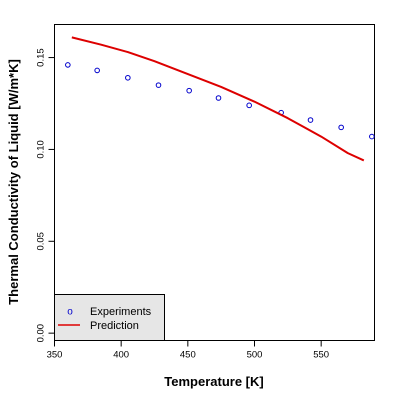 The image size is (400, 405). What do you see at coordinates (55, 355) in the screenshot?
I see `x-tick-label: 350` at bounding box center [55, 355].